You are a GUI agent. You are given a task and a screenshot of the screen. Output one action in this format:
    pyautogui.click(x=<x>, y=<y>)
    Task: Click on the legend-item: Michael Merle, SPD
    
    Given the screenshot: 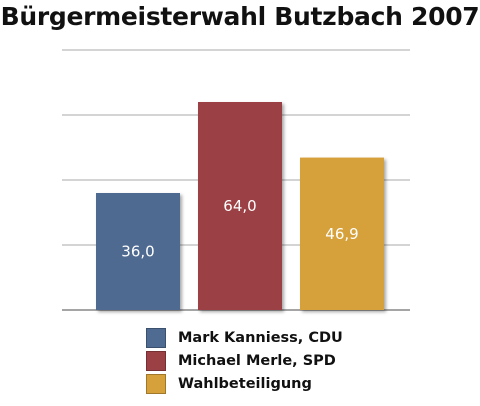 What is the action you would take?
    pyautogui.click(x=244, y=360)
    